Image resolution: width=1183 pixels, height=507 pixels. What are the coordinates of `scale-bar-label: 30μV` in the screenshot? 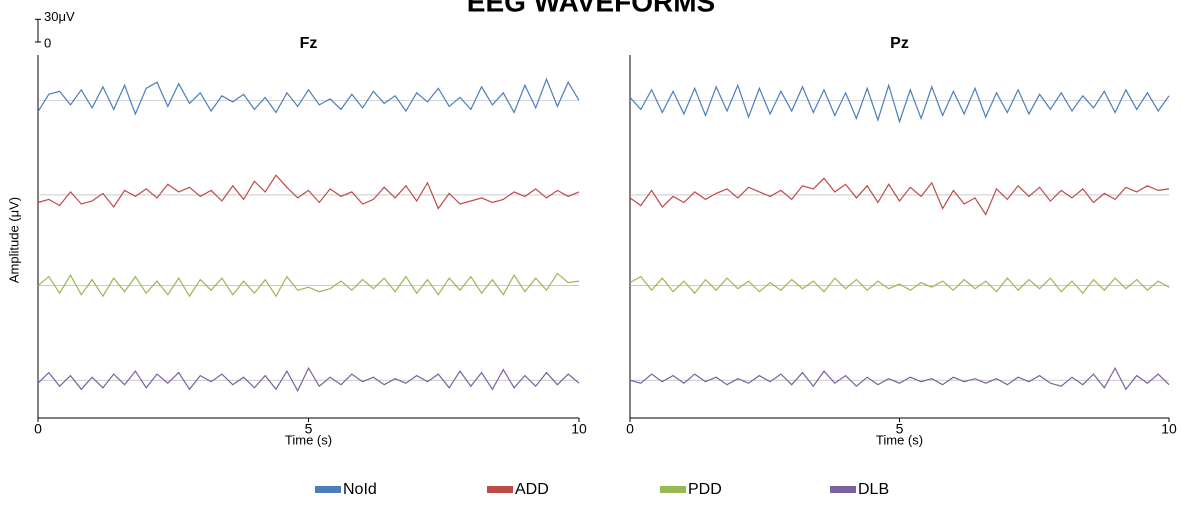 It's located at (59, 16).